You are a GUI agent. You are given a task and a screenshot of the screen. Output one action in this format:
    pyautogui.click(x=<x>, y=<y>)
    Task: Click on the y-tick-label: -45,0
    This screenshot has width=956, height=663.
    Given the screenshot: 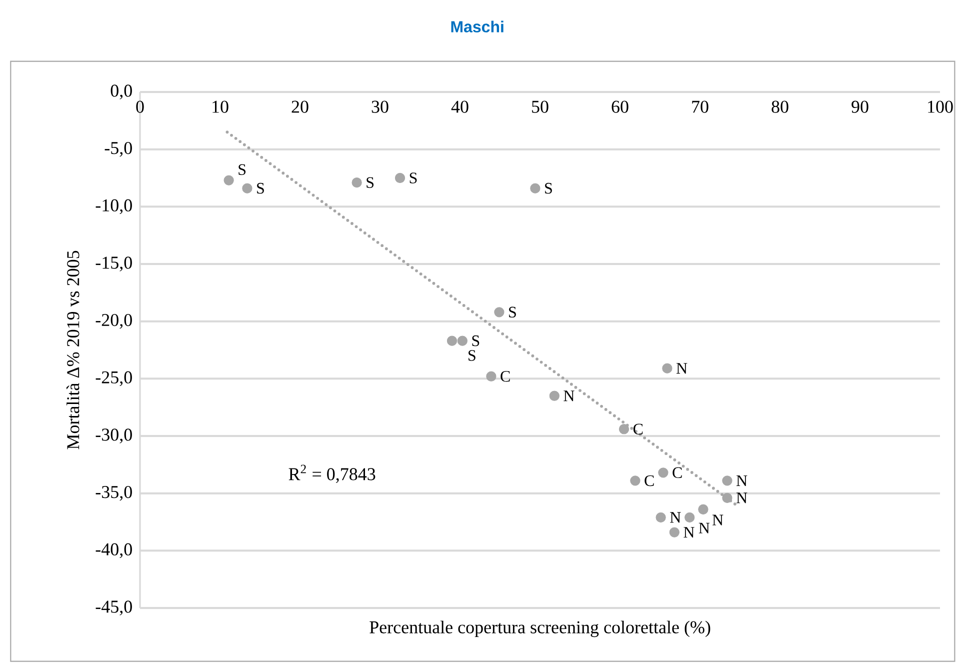 What is the action you would take?
    pyautogui.click(x=114, y=608)
    